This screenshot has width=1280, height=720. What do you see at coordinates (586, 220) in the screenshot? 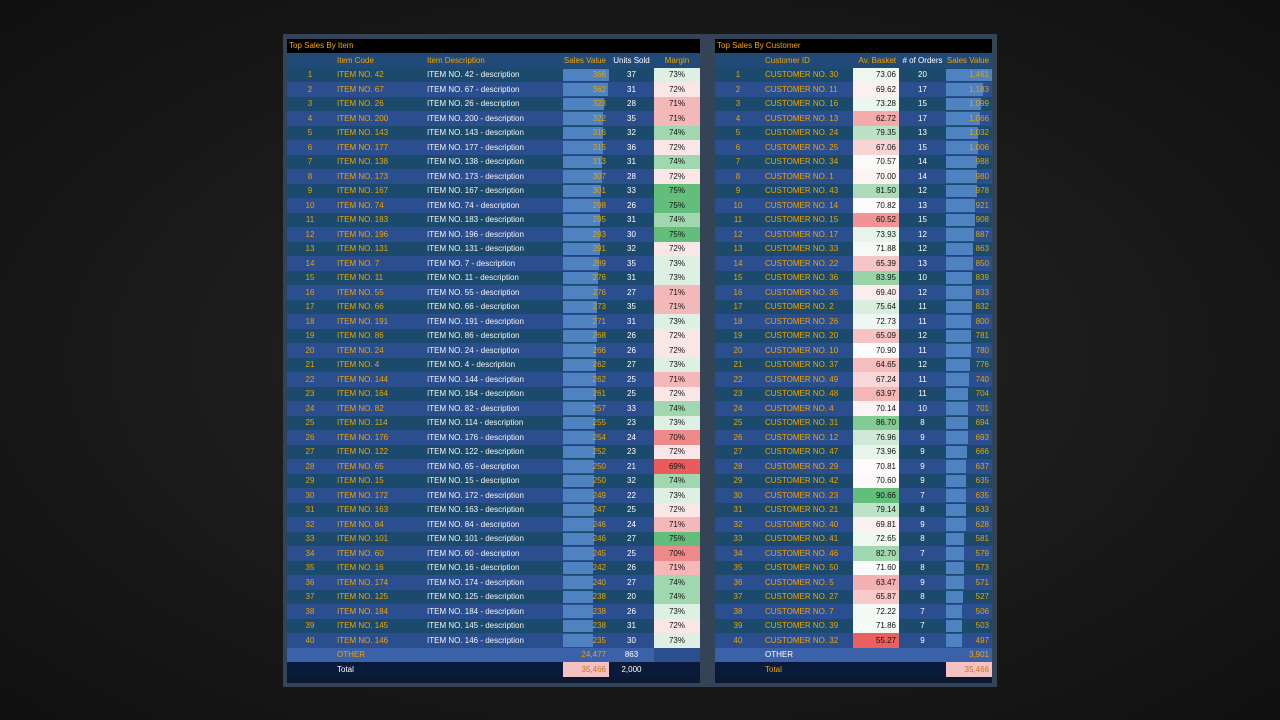
I see `sales-value: 295` at bounding box center [586, 220].